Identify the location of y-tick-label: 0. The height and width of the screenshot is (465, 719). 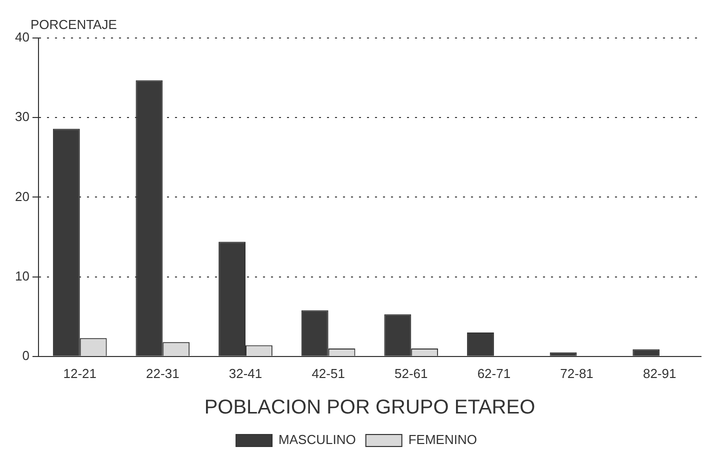
(26, 355).